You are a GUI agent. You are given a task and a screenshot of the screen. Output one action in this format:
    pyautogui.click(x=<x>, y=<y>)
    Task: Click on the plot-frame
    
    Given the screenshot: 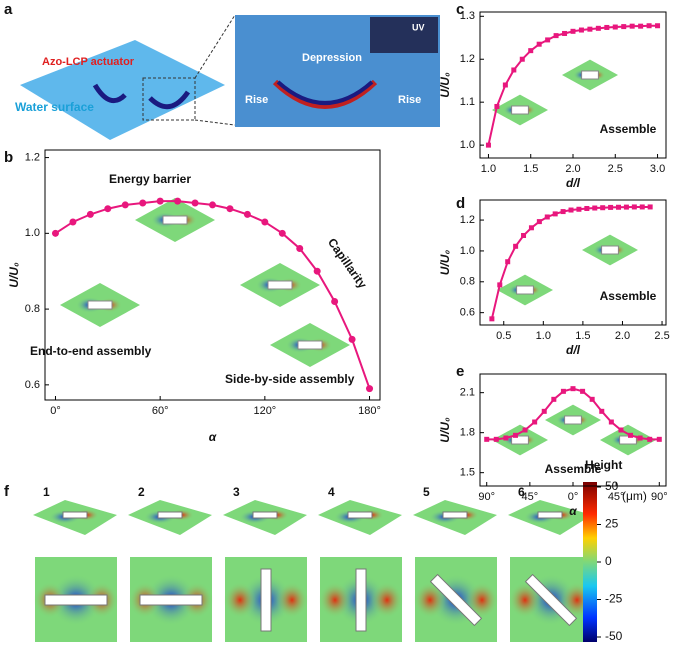 What is the action you would take?
    pyautogui.click(x=573, y=262)
    